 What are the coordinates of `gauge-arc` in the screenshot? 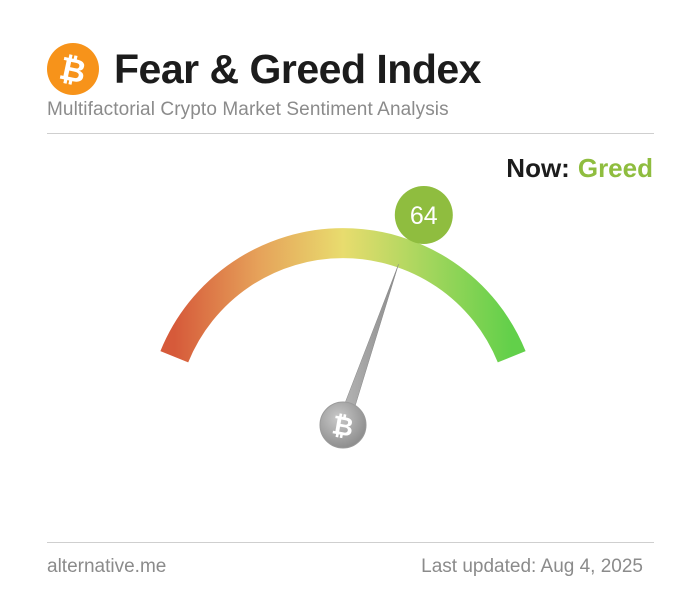 It's located at (343, 295).